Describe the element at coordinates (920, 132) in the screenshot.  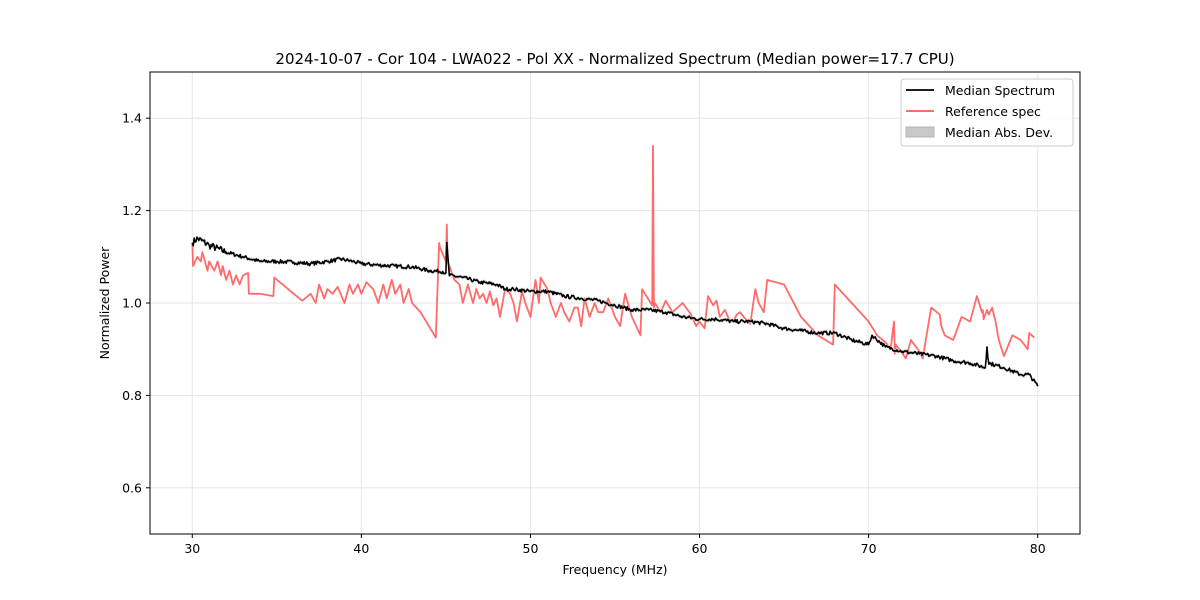
I see `legend-swatch-median-abs-dev` at that location.